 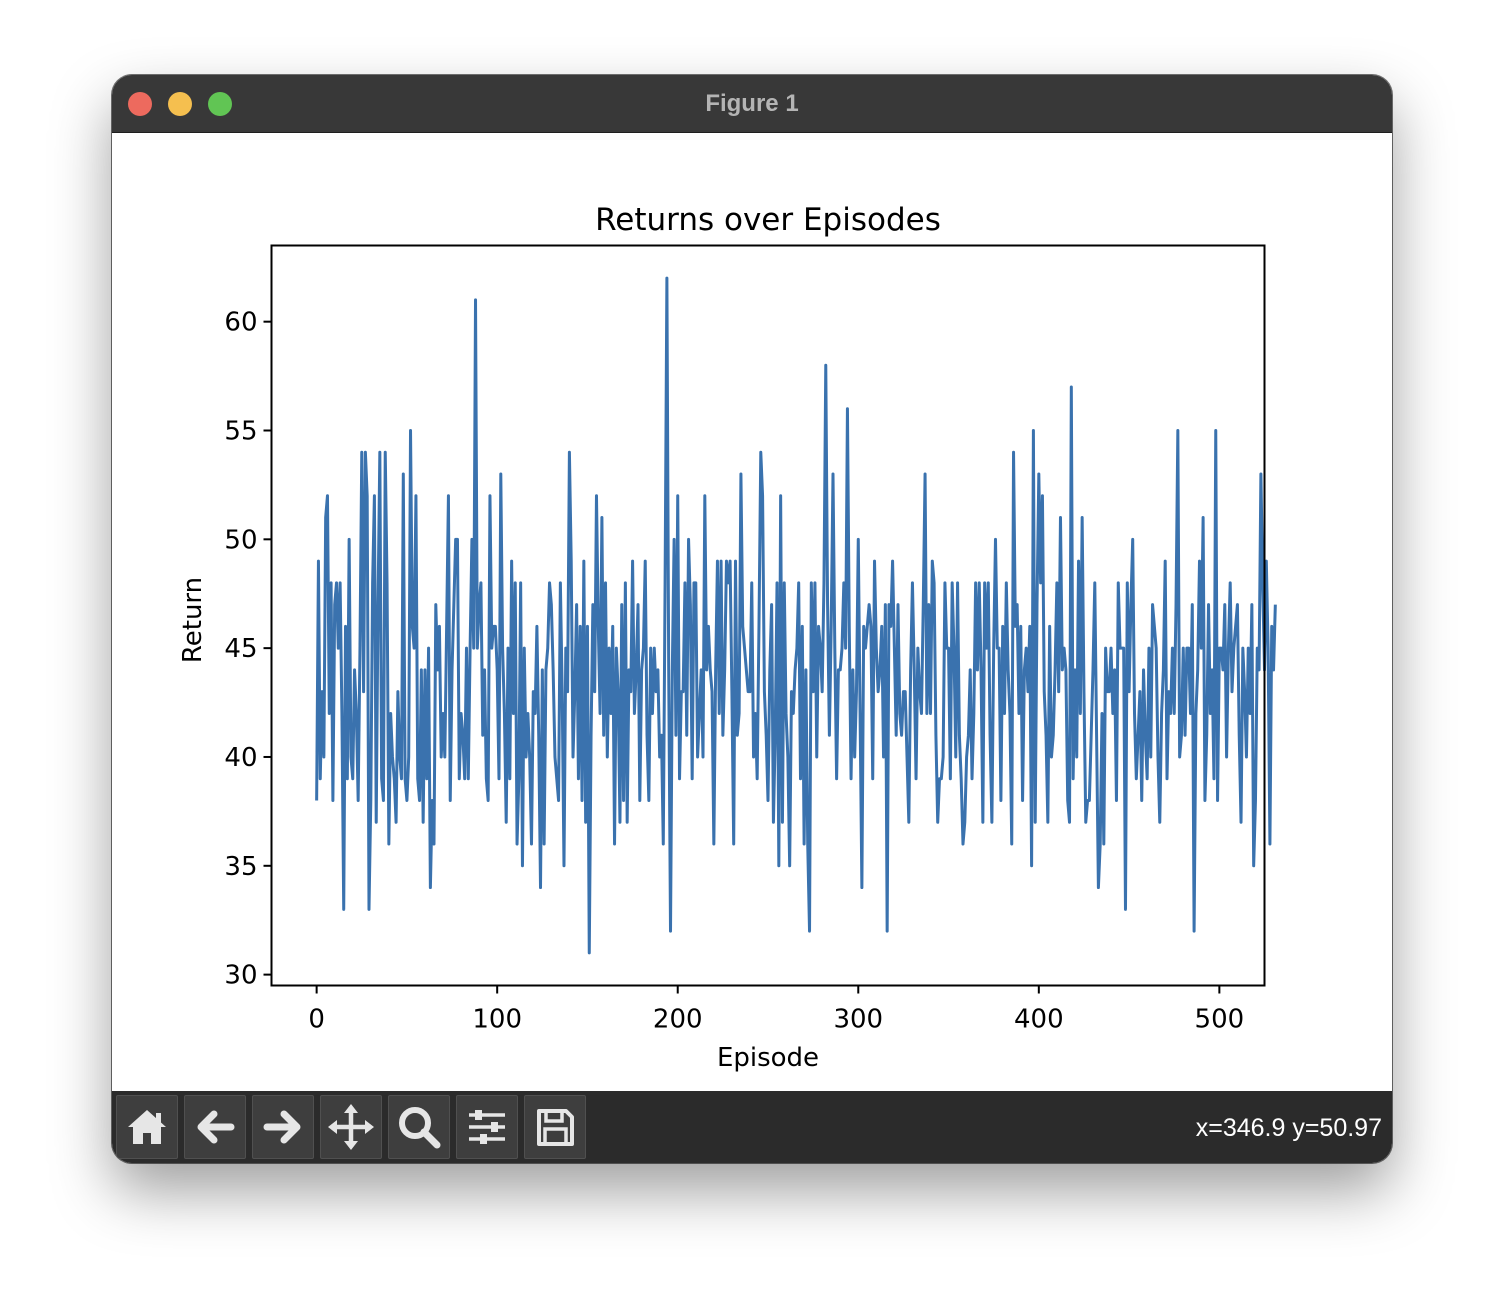 I want to click on y-tick-label: 30, so click(x=240, y=976).